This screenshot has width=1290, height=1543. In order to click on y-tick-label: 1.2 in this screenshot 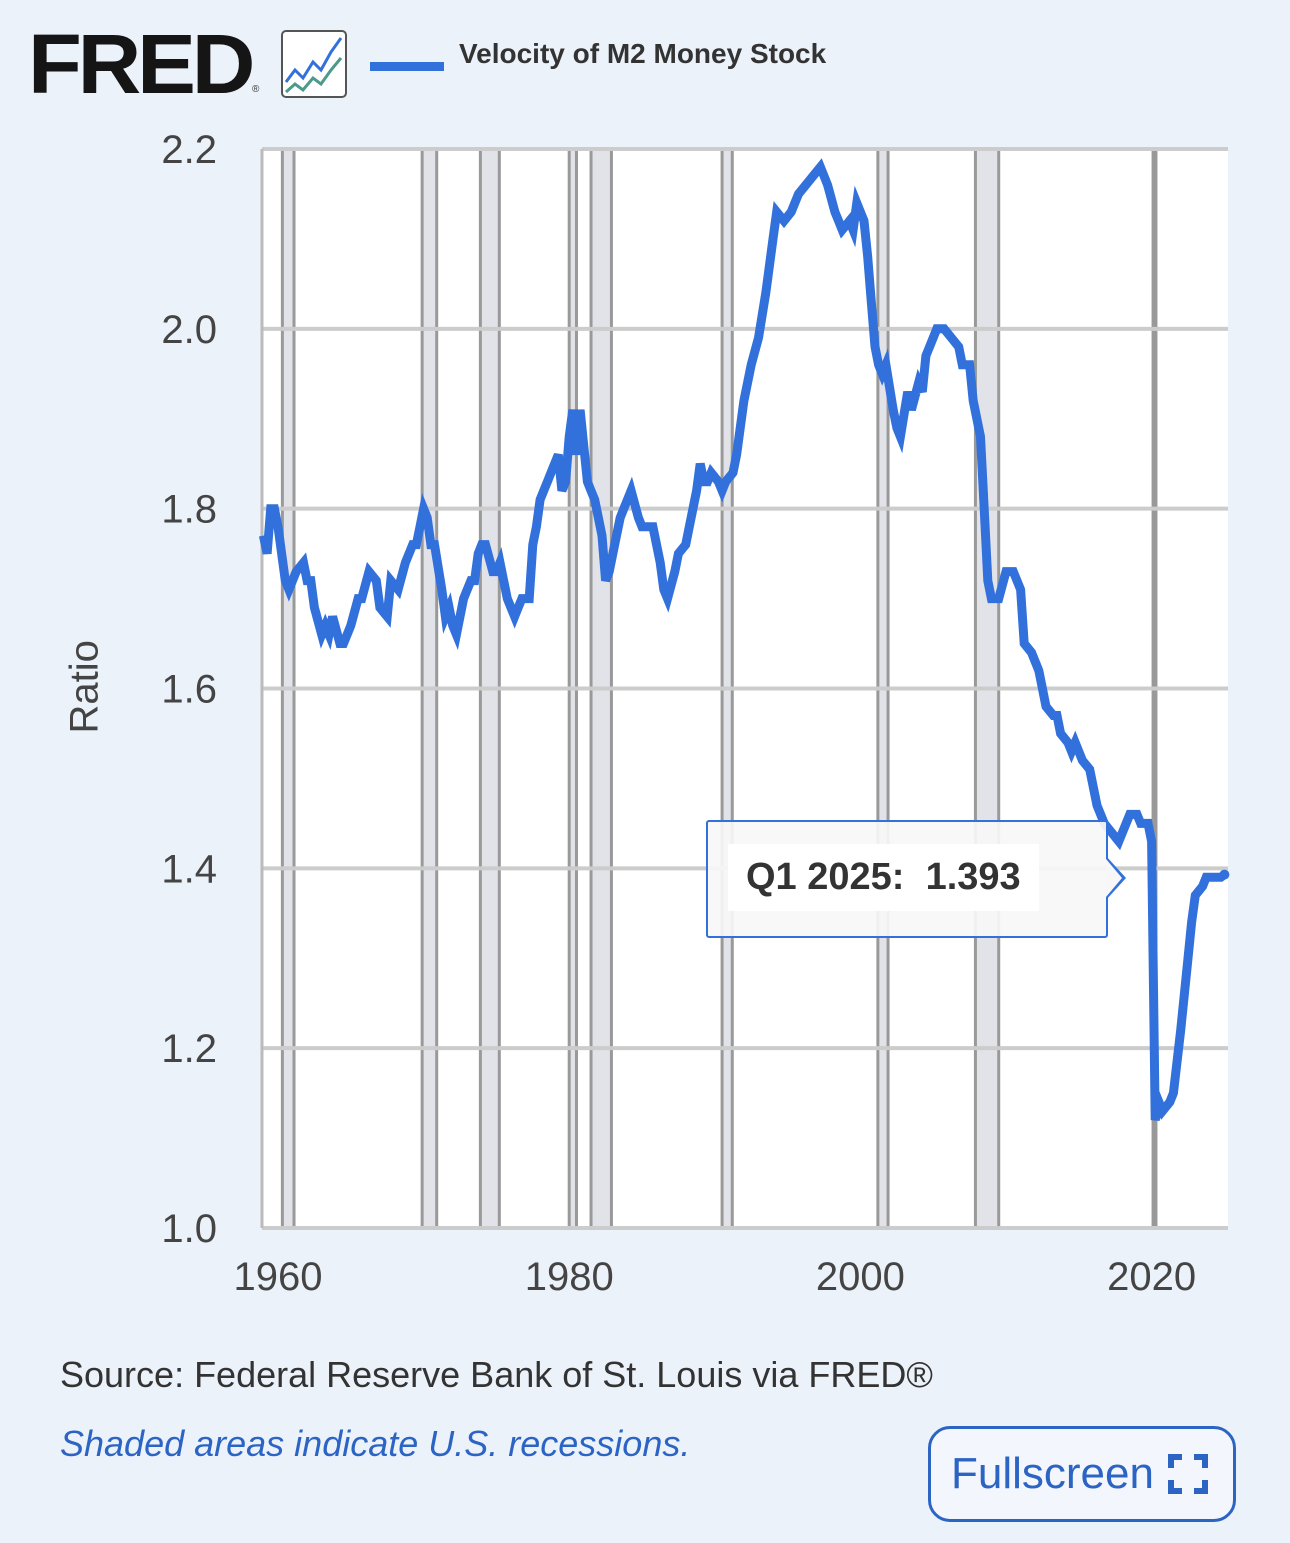, I will do `click(189, 1049)`.